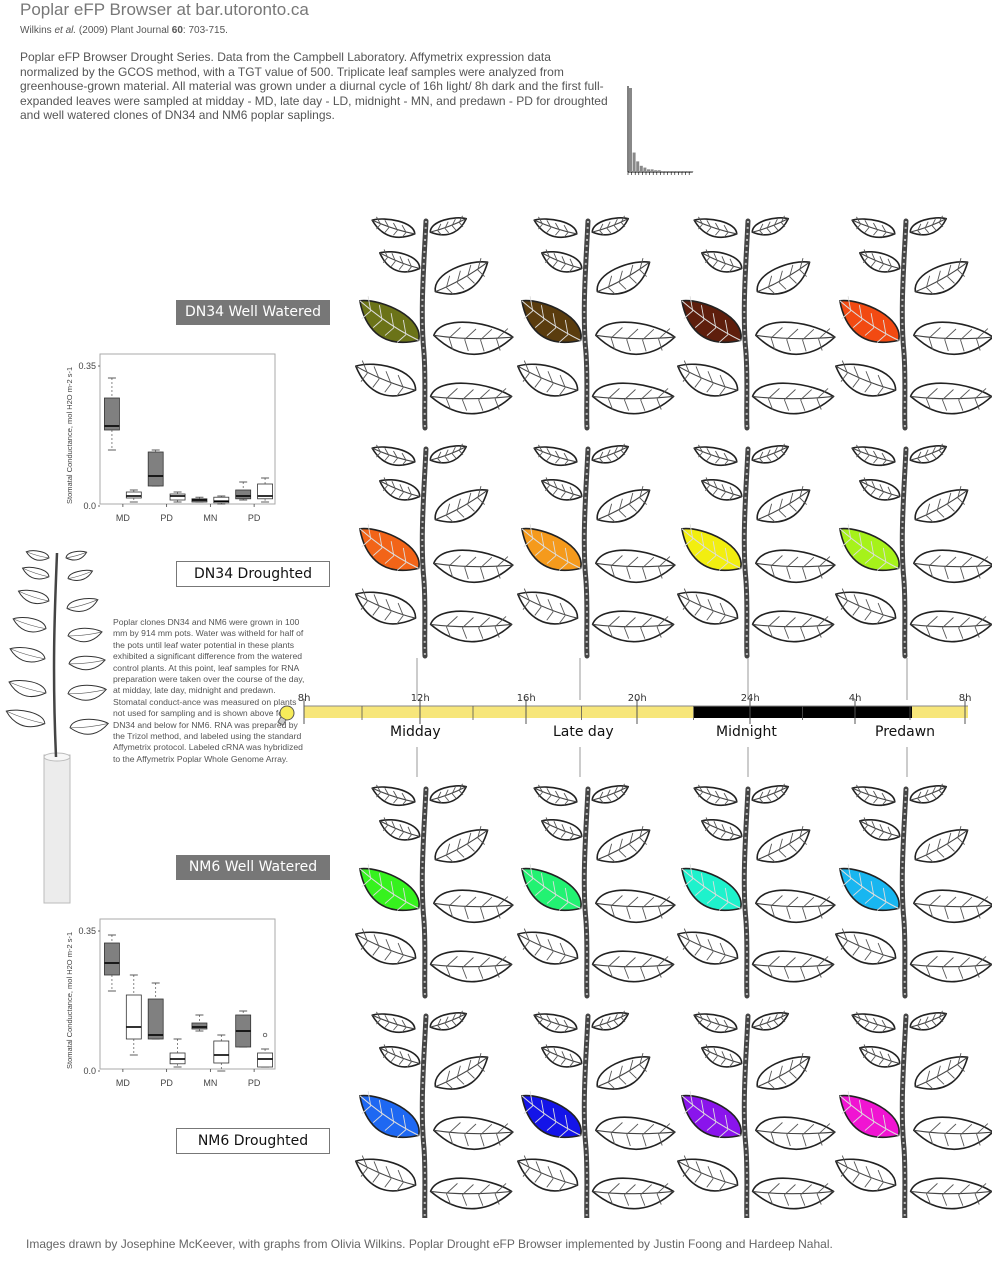 The image size is (1000, 1270). I want to click on time-tick-label: 16h, so click(526, 698).